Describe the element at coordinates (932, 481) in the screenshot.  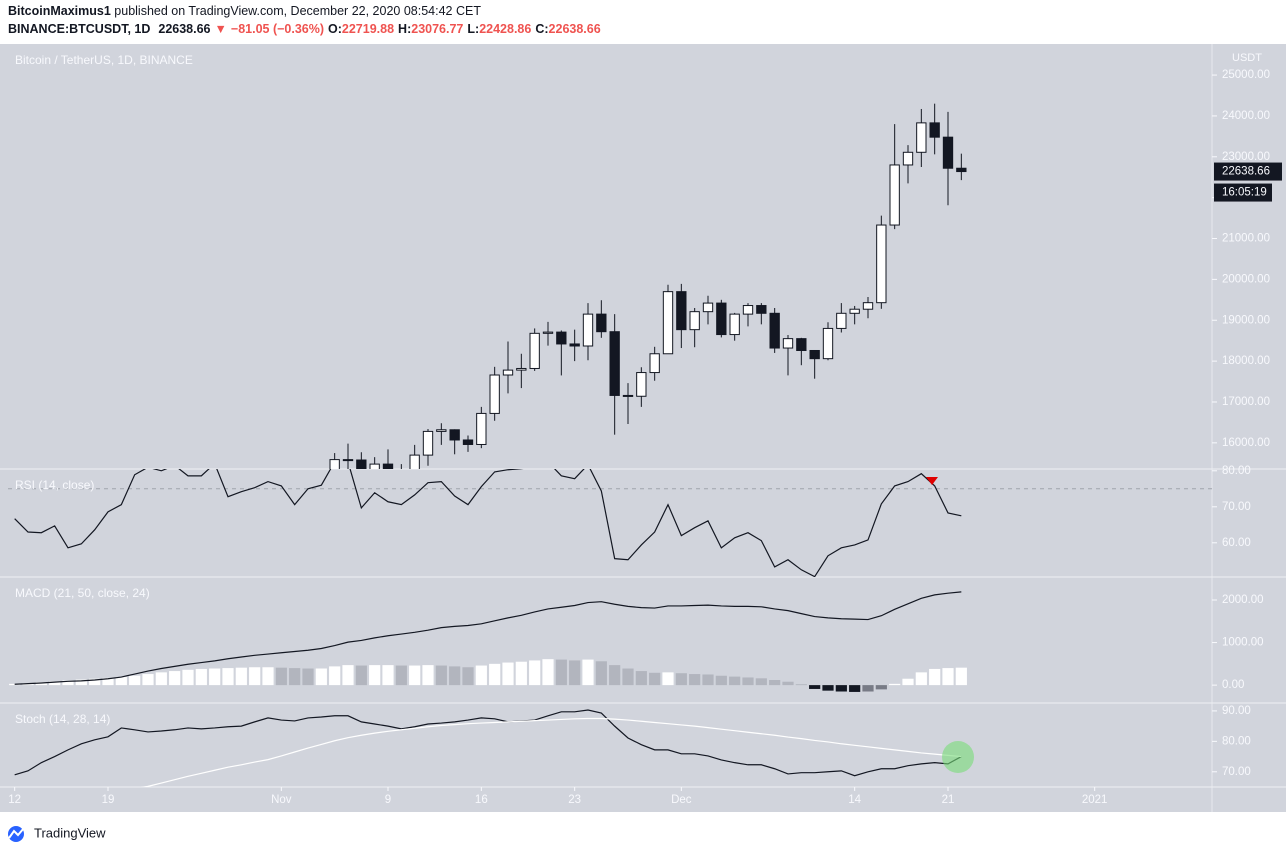
I see `rsi-signal-marker` at that location.